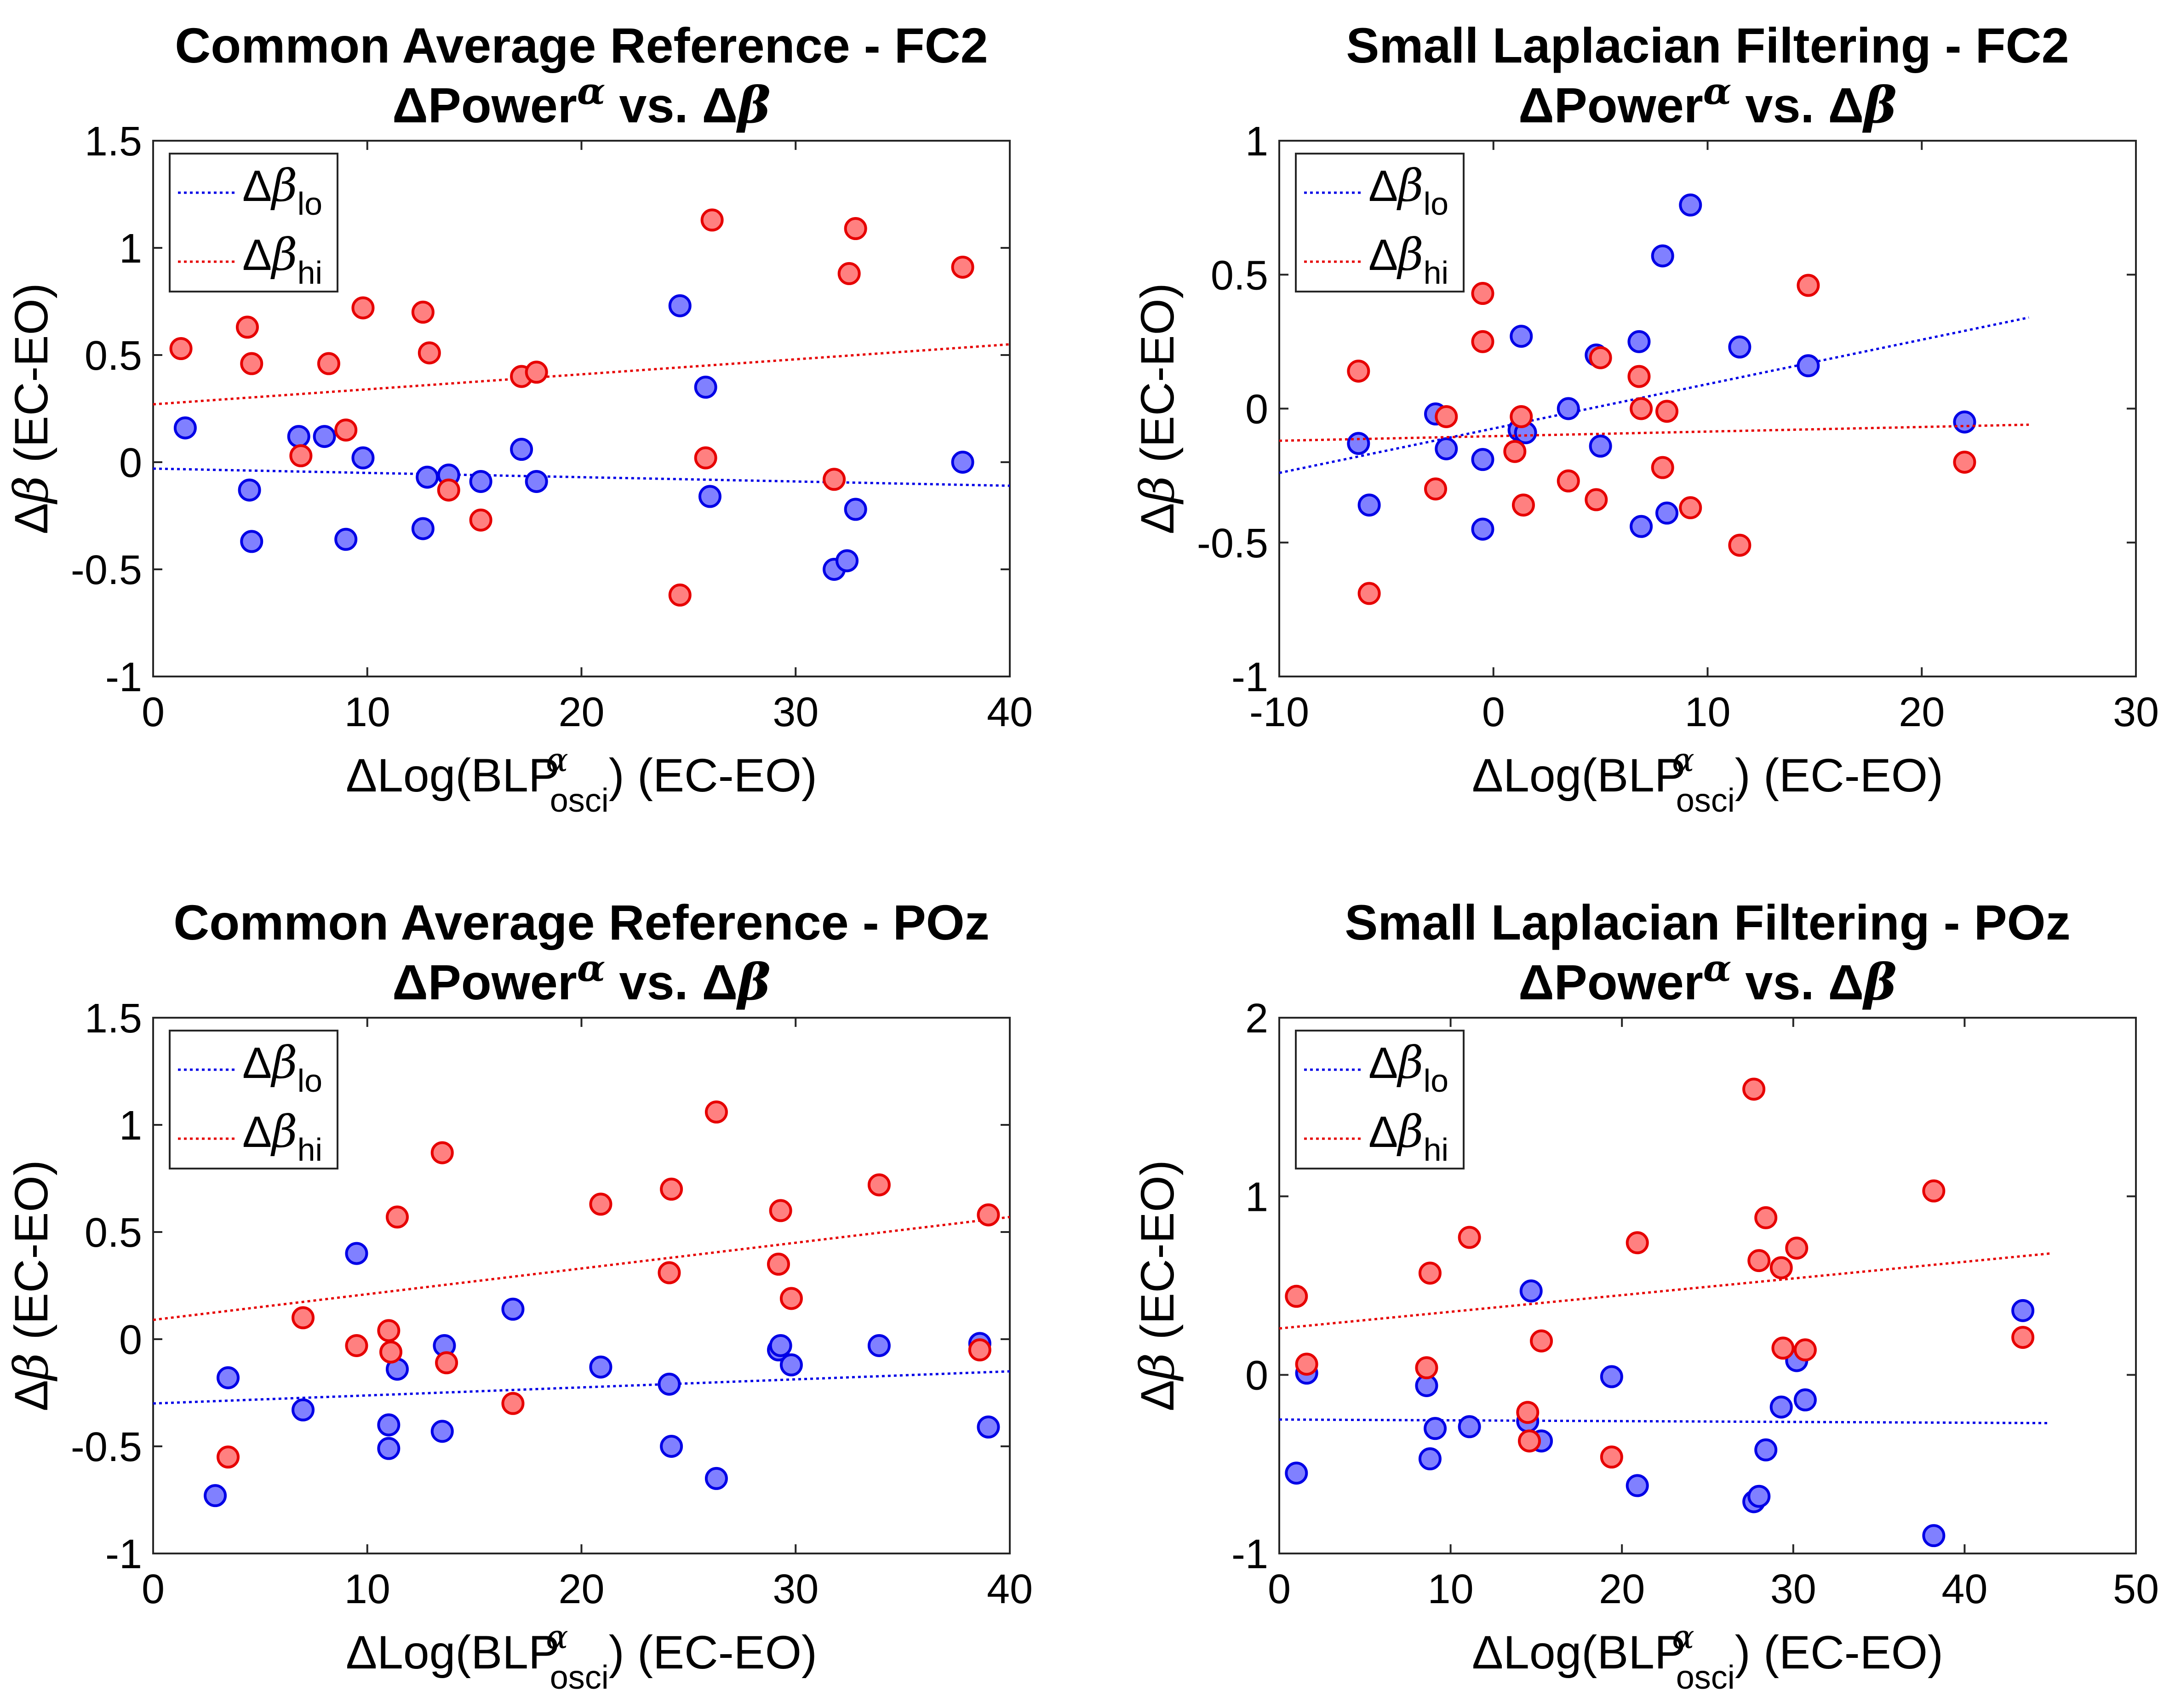 The height and width of the screenshot is (1708, 2158). What do you see at coordinates (2135, 1589) in the screenshot?
I see `x-tick-label: 50` at bounding box center [2135, 1589].